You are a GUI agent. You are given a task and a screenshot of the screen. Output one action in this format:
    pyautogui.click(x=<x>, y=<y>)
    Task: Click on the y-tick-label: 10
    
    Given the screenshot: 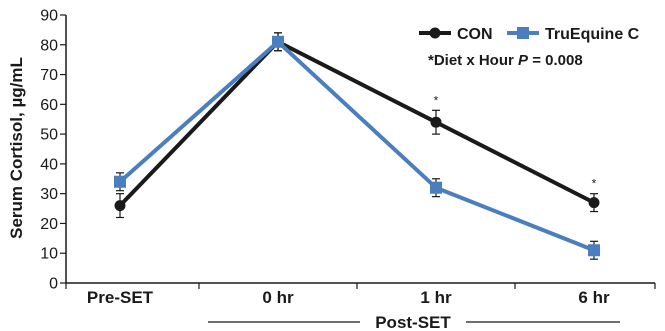 What is the action you would take?
    pyautogui.click(x=49, y=254)
    